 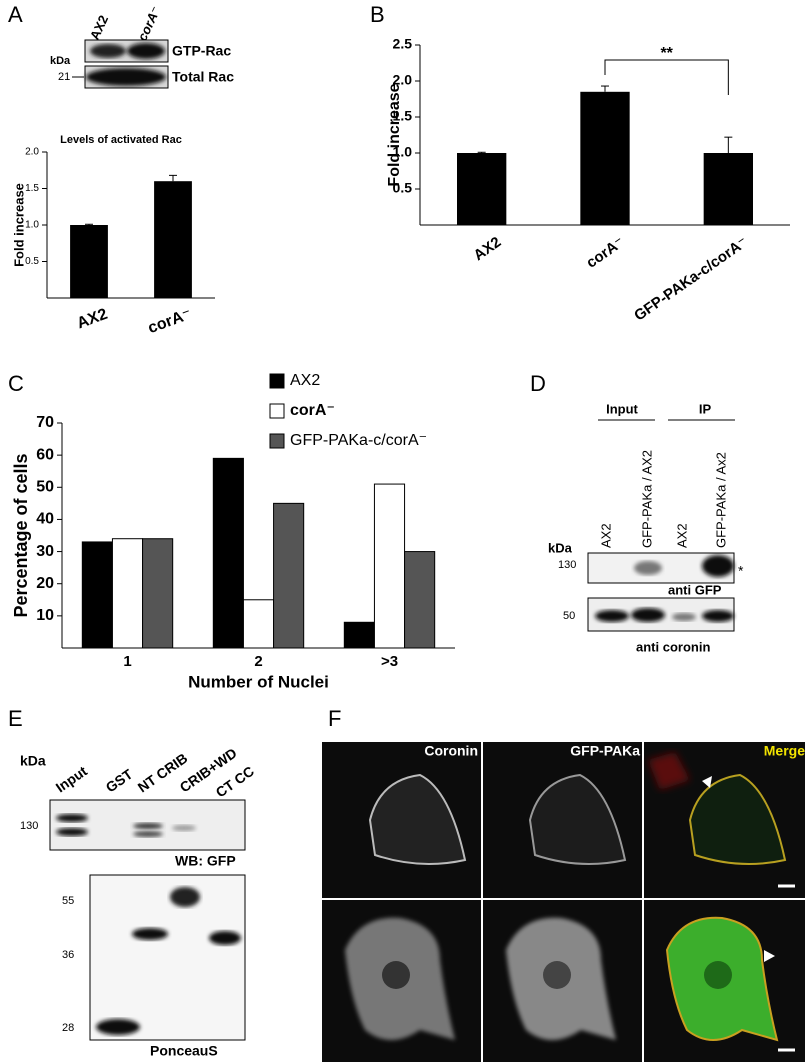 I want to click on blot-box, so click(x=167, y=957).